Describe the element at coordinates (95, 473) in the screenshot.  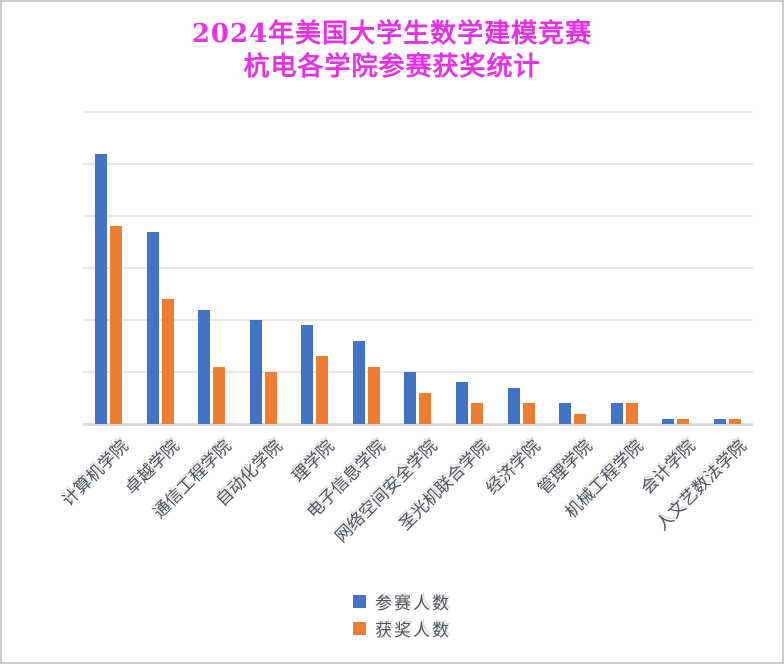
I see `x-label: 计算机学院` at that location.